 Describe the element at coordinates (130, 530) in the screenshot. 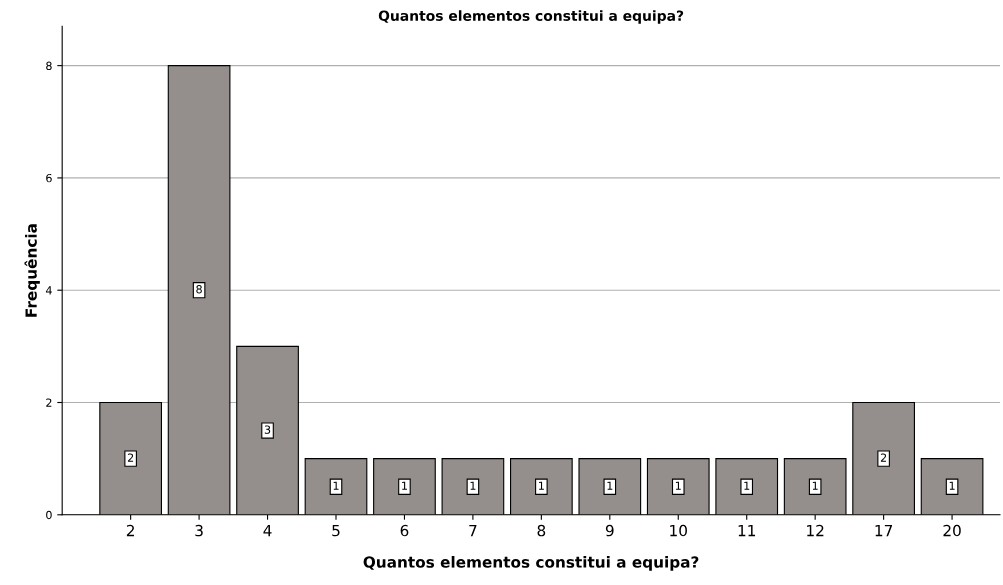

I see `x-tick-label: 2` at that location.